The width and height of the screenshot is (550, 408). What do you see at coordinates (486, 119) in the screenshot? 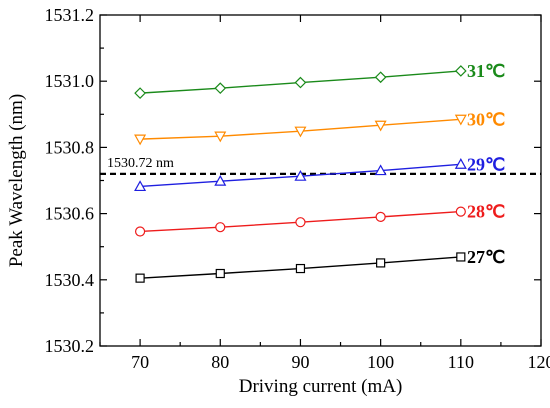
I see `series-label: 30℃` at bounding box center [486, 119].